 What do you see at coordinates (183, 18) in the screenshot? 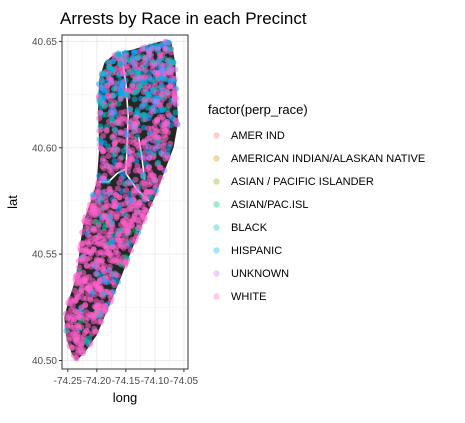
I see `chart-title: Arrests by Race in each Precinct` at bounding box center [183, 18].